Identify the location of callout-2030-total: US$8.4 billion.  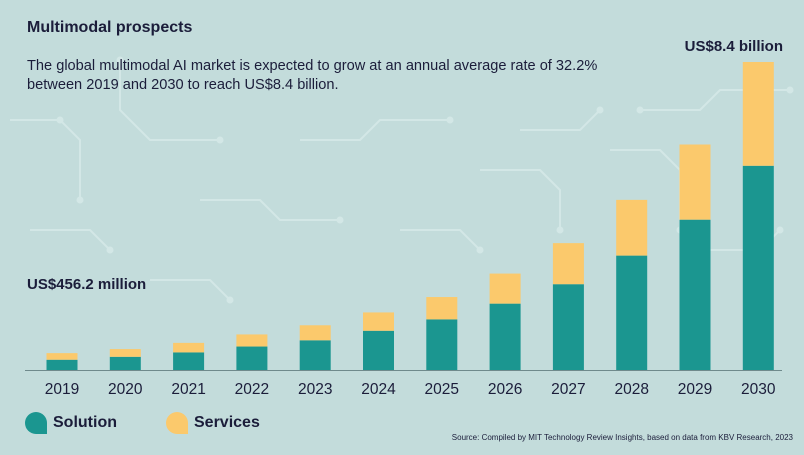
(733, 46).